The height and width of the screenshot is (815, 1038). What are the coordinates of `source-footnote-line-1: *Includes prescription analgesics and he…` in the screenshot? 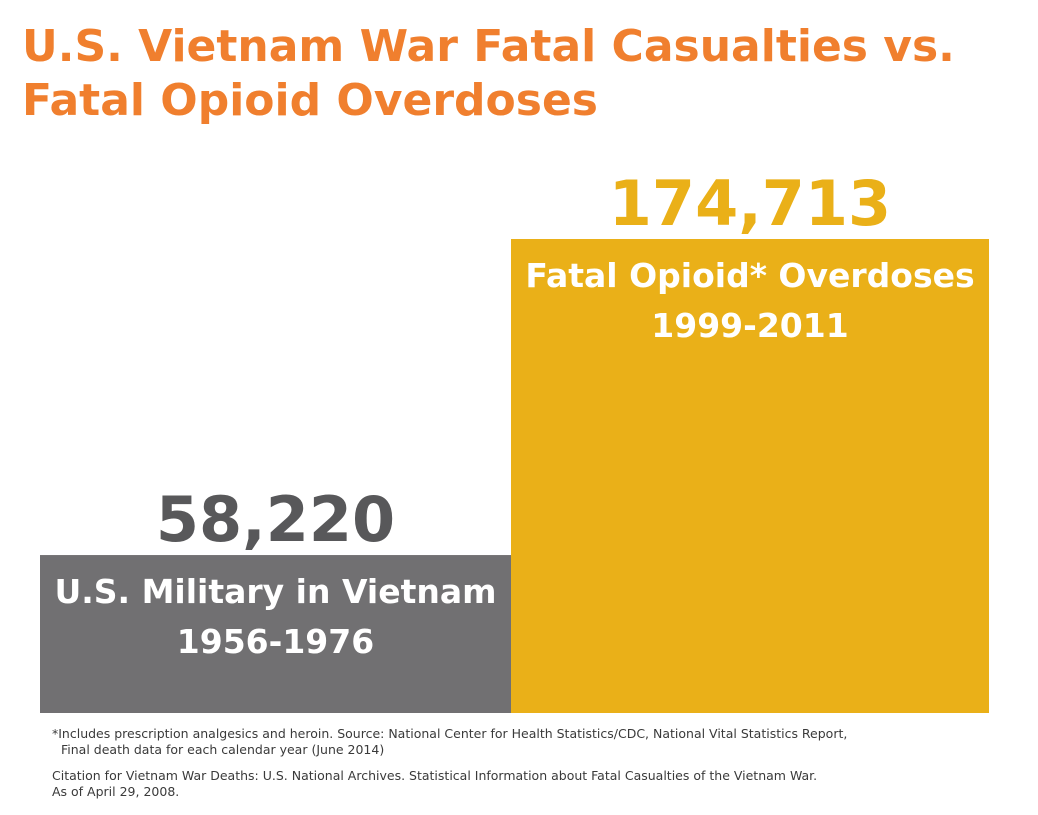 It's located at (450, 733).